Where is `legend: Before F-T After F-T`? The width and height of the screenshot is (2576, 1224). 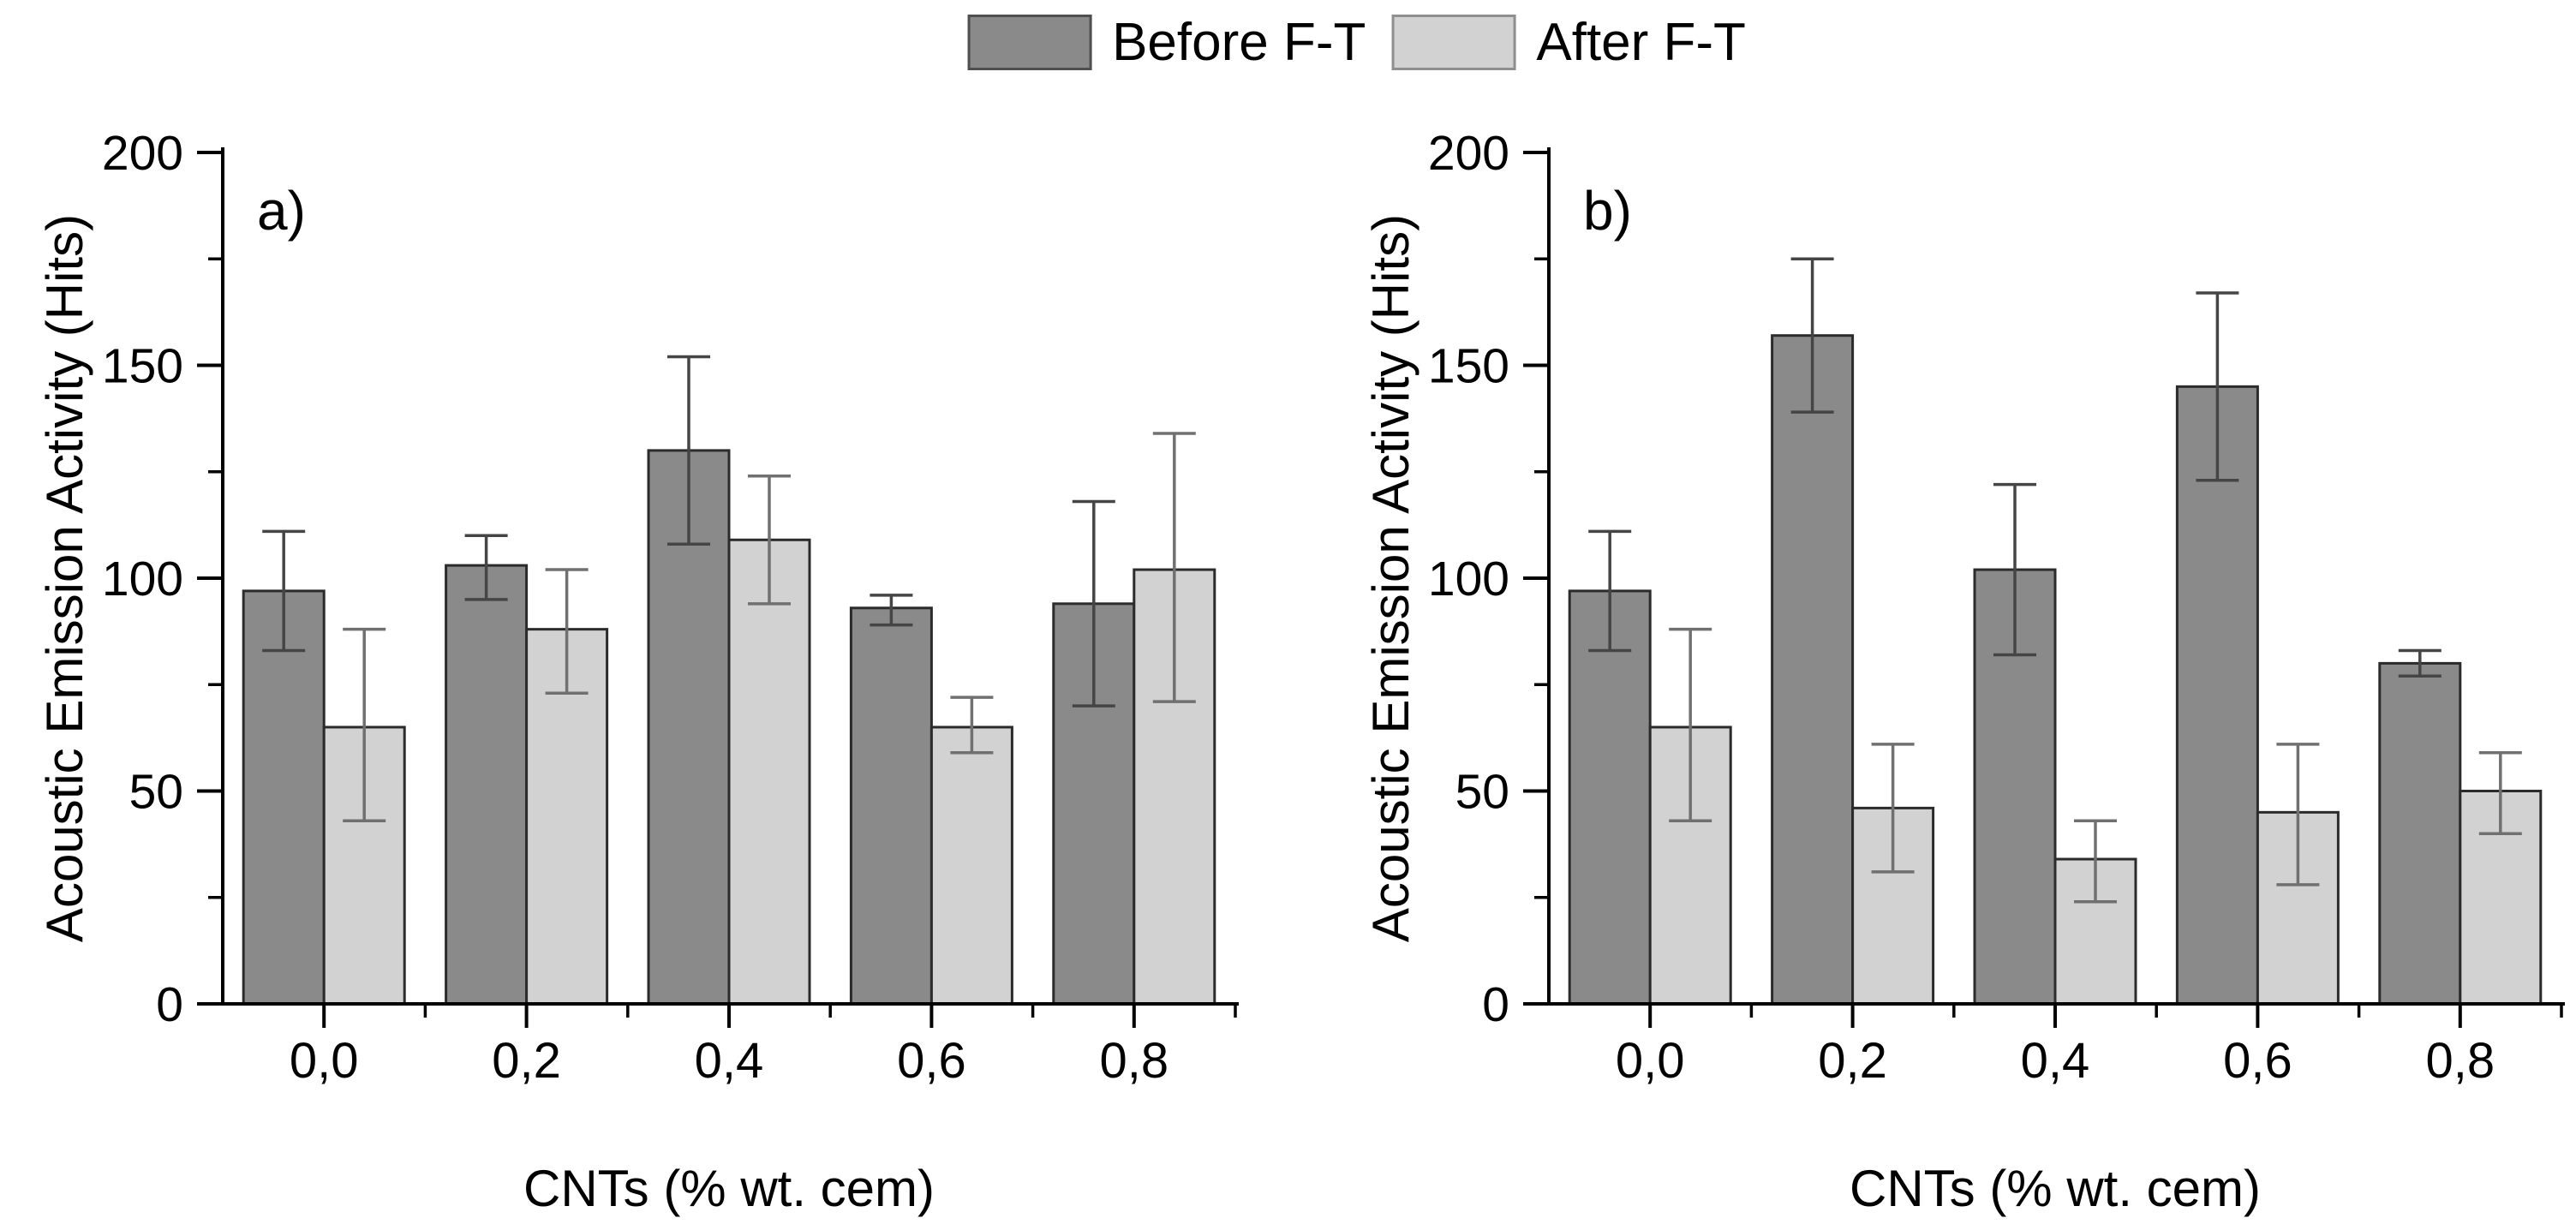
legend: Before F-T After F-T is located at coordinates (1357, 42).